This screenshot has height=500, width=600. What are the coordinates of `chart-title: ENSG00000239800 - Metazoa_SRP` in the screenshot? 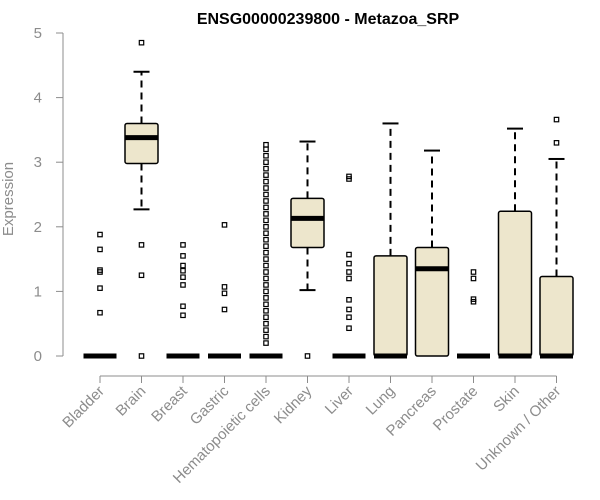 It's located at (328, 19).